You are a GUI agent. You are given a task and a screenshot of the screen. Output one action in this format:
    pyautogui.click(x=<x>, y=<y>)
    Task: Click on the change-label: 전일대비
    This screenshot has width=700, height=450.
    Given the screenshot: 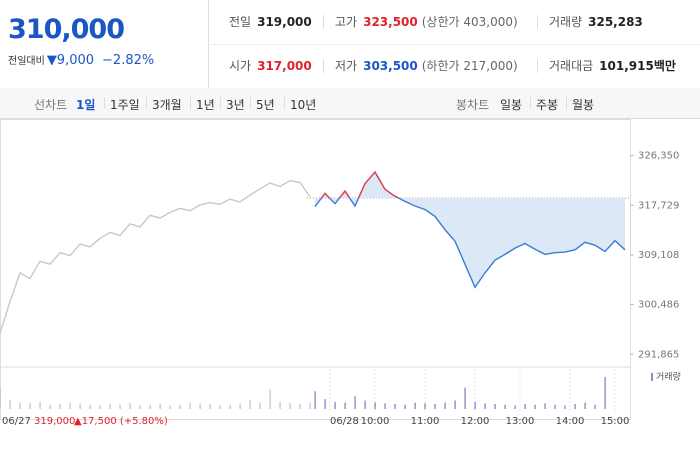 What is the action you would take?
    pyautogui.click(x=26, y=61)
    